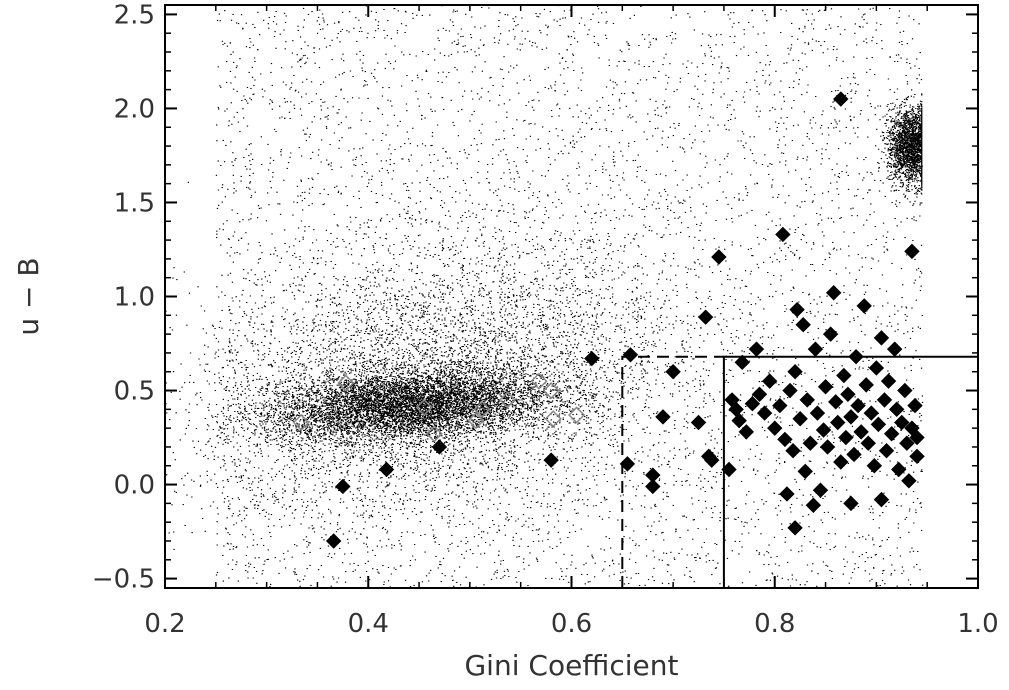 This screenshot has width=1009, height=690. Describe the element at coordinates (134, 15) in the screenshot. I see `y-tick-label: 2.5` at that location.